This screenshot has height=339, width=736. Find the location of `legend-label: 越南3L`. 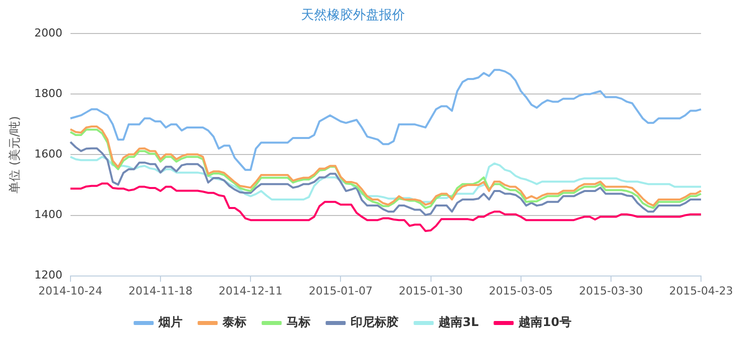

legend-label: 越南3L is located at coordinates (458, 322).